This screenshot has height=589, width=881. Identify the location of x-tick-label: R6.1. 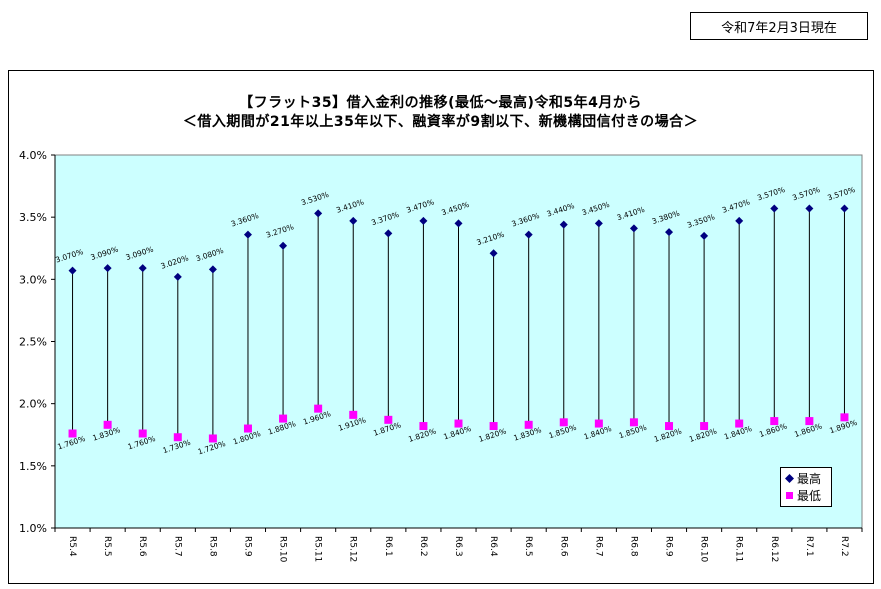
(388, 546).